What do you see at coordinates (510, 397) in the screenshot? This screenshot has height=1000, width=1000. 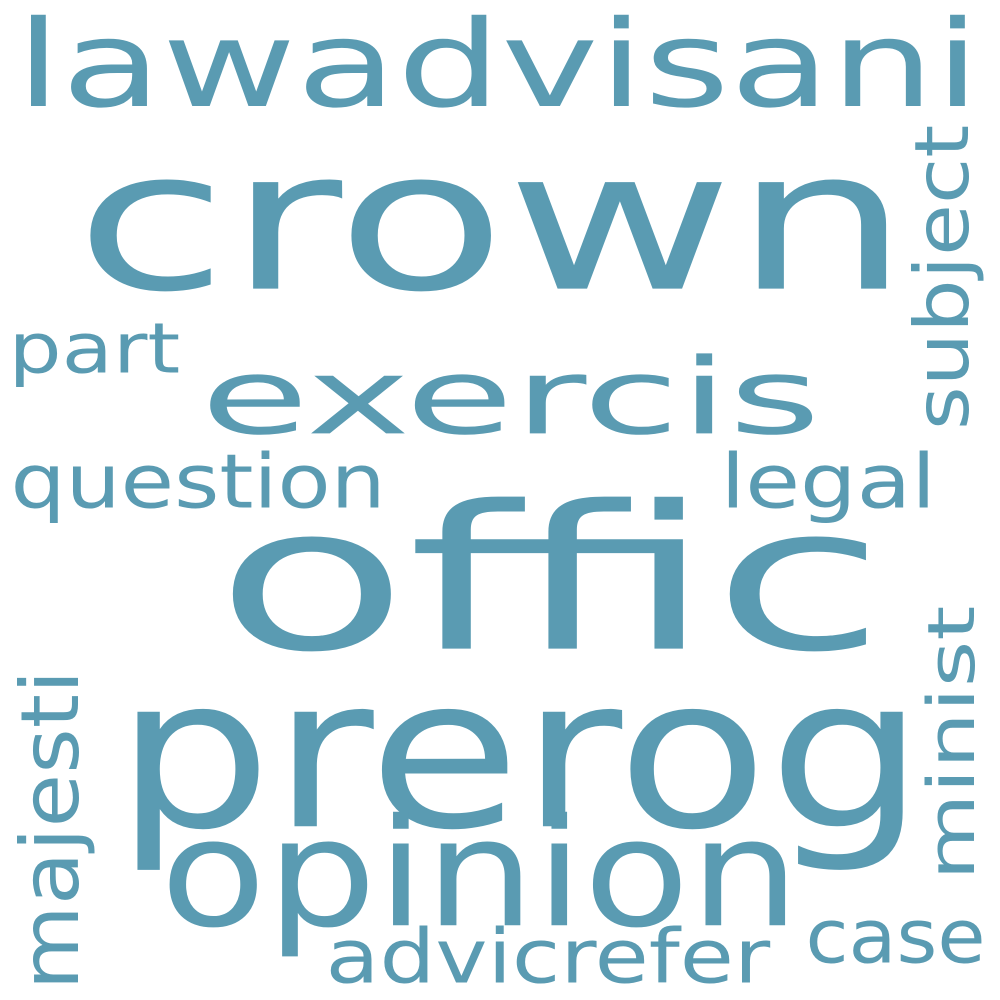 I see `word-exercis: exercis` at bounding box center [510, 397].